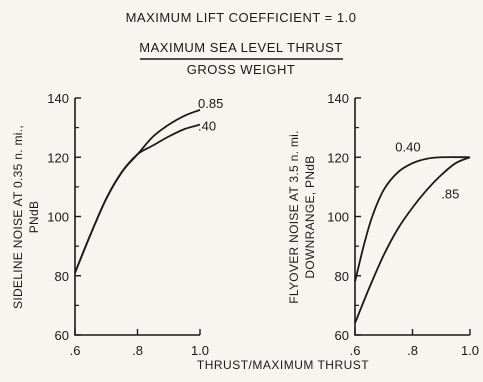 This screenshot has height=382, width=483. Describe the element at coordinates (338, 98) in the screenshot. I see `right-ytick-label: 140` at that location.